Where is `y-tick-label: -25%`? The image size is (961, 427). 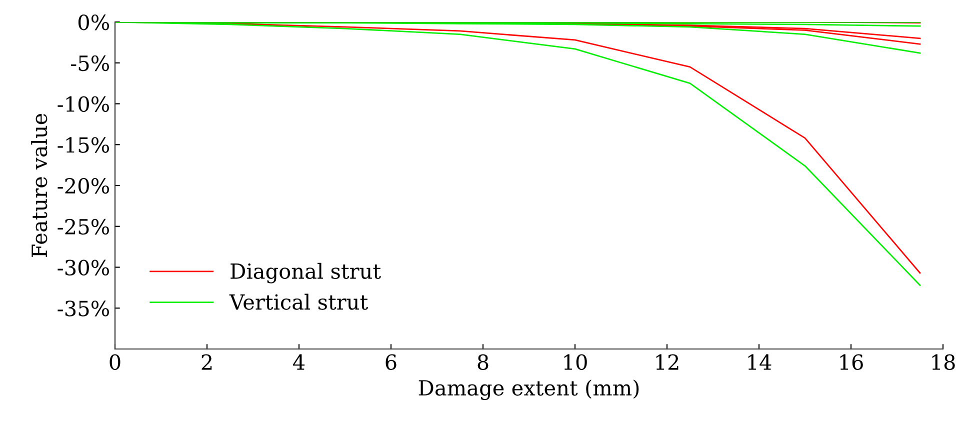
y-tick-label: -25% is located at coordinates (83, 226).